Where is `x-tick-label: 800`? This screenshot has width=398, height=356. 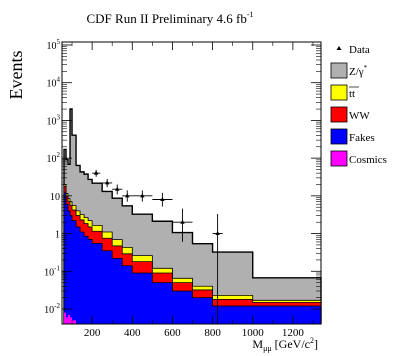 x-tick-label: 800 is located at coordinates (212, 333).